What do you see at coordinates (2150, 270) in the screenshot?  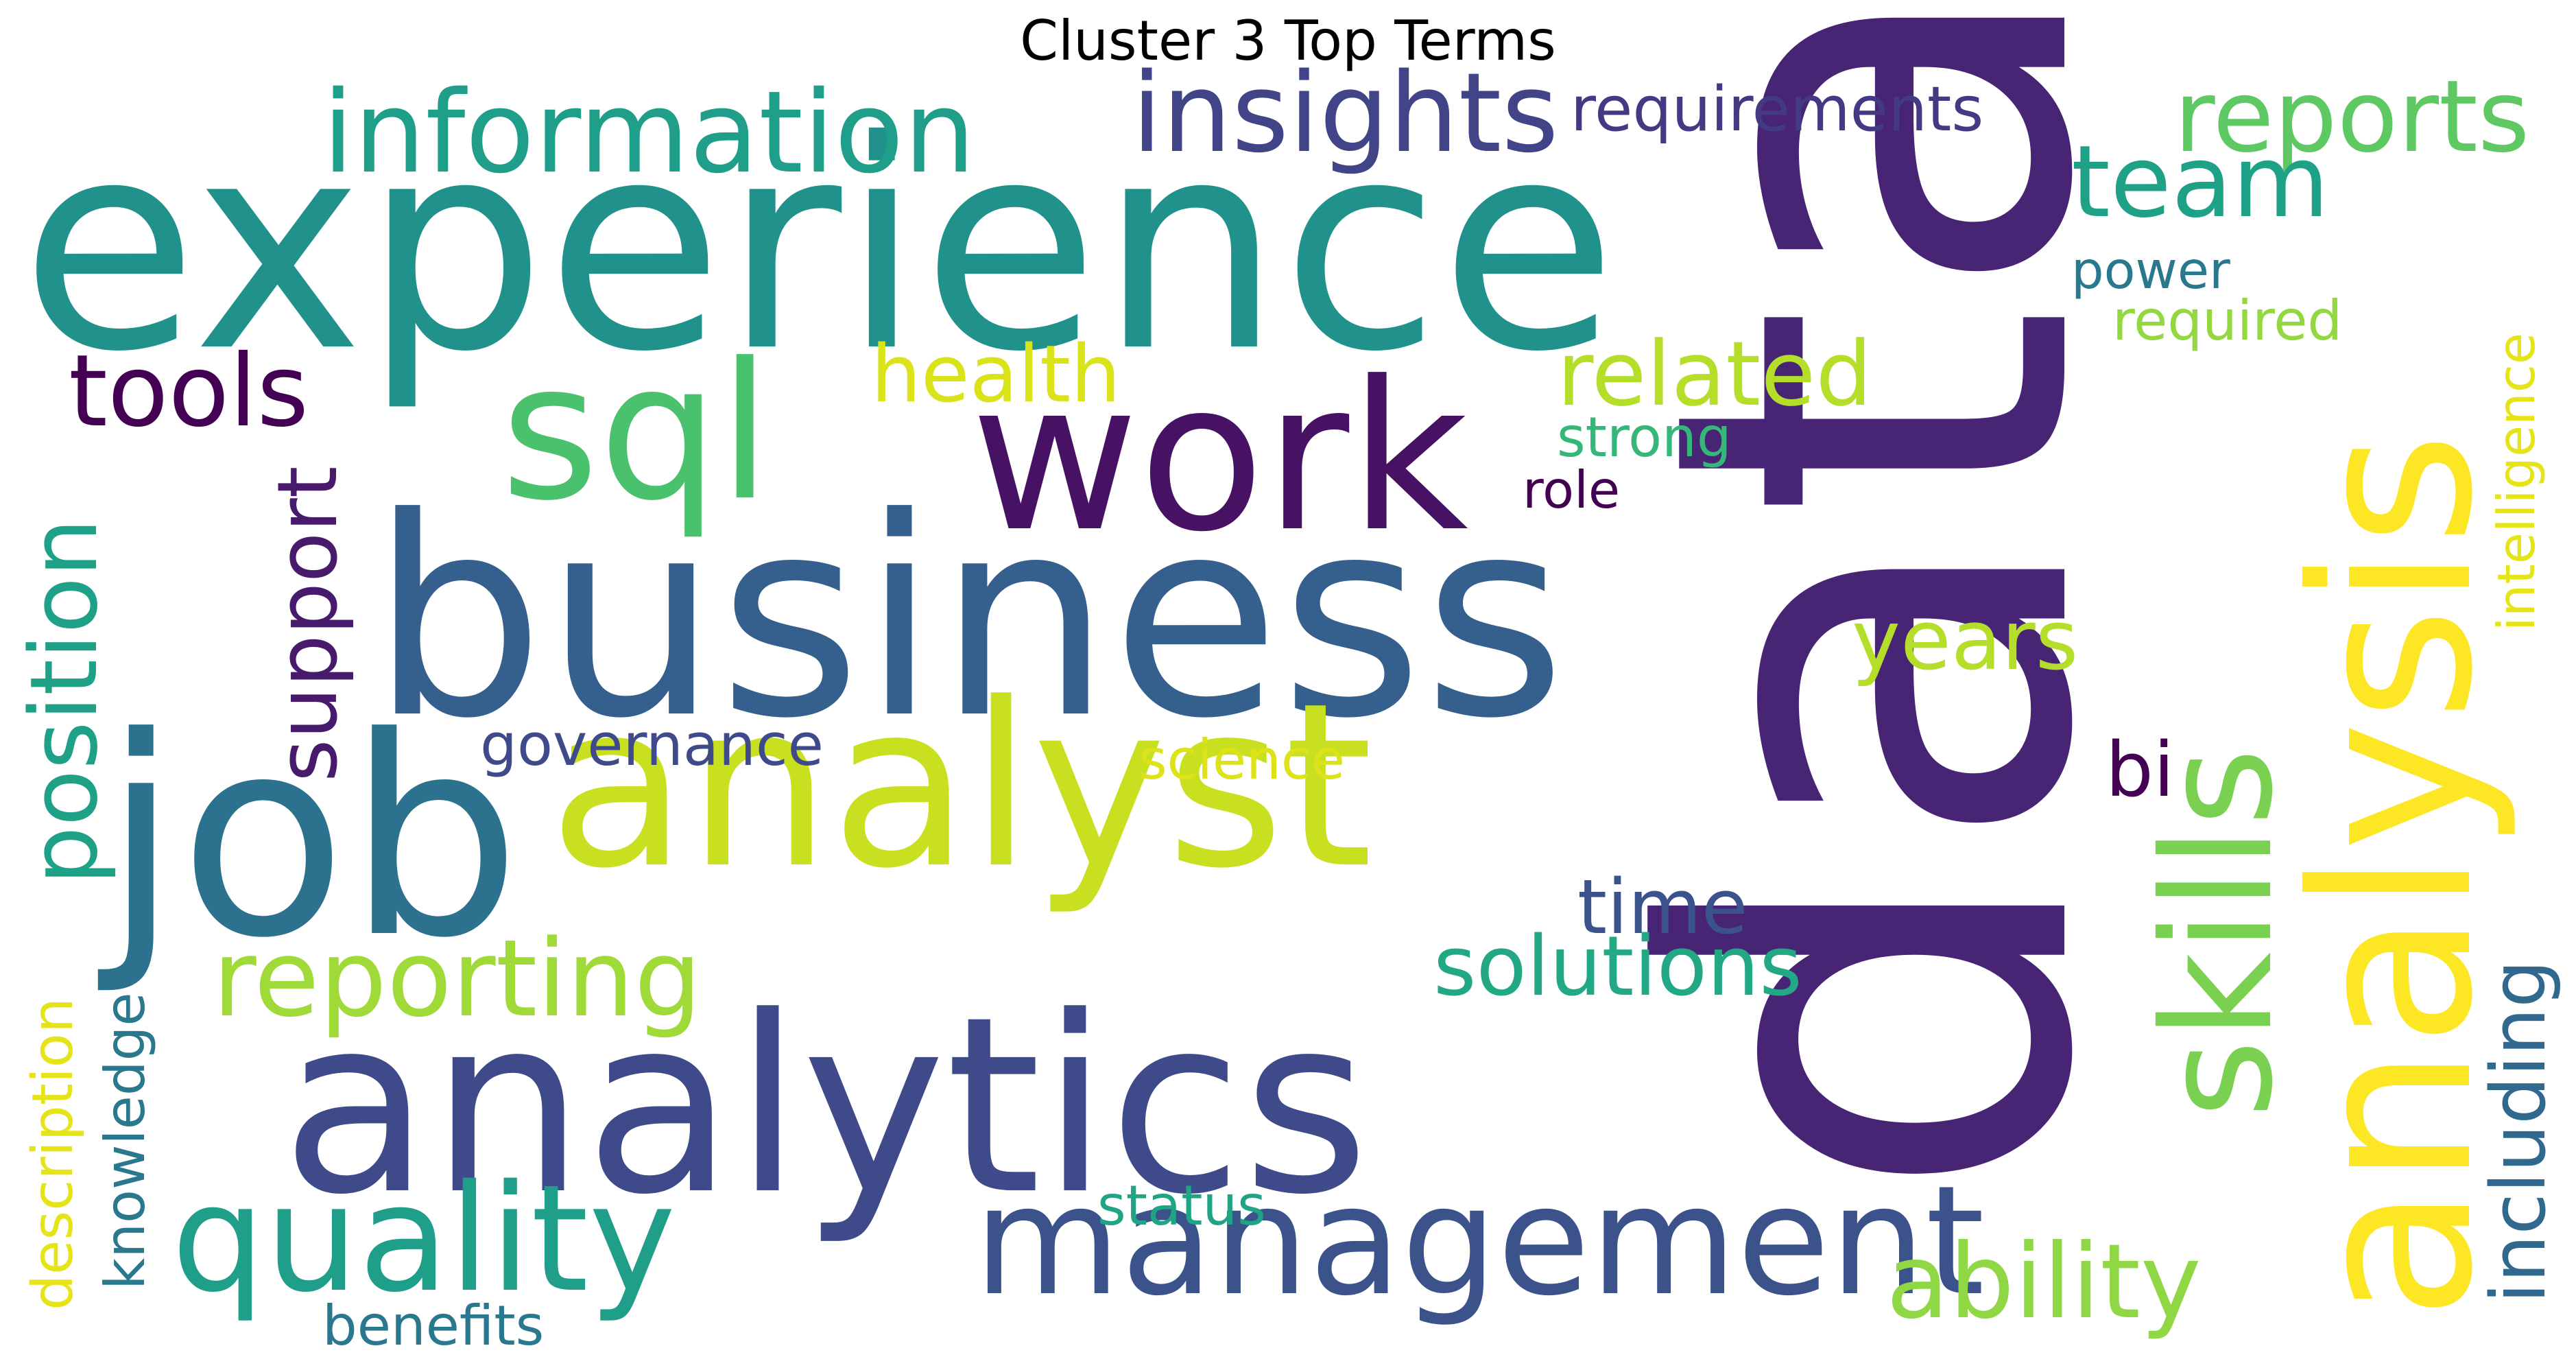 I see `word-power: power` at bounding box center [2150, 270].